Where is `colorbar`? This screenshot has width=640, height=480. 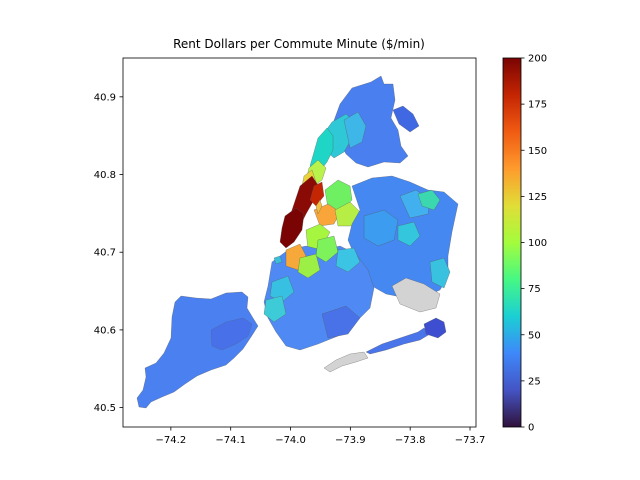 colorbar is located at coordinates (512, 242).